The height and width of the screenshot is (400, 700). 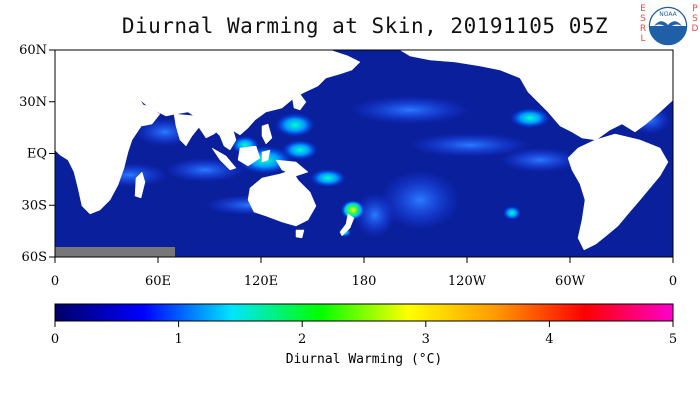 I want to click on logo-letter: D, so click(x=695, y=29).